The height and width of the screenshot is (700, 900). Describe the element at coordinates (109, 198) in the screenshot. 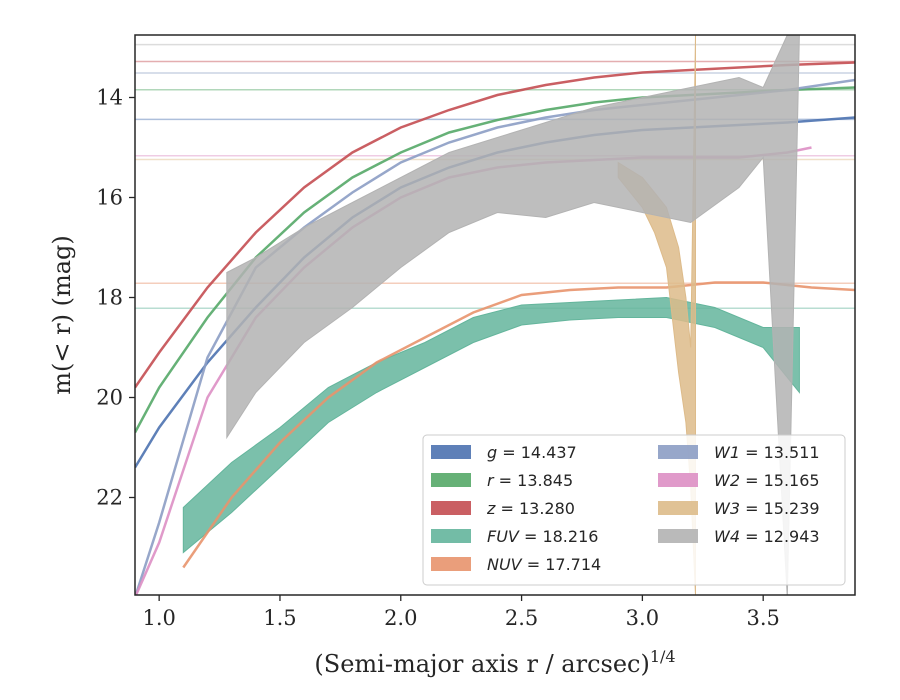

I see `y-tick-label: 16` at that location.